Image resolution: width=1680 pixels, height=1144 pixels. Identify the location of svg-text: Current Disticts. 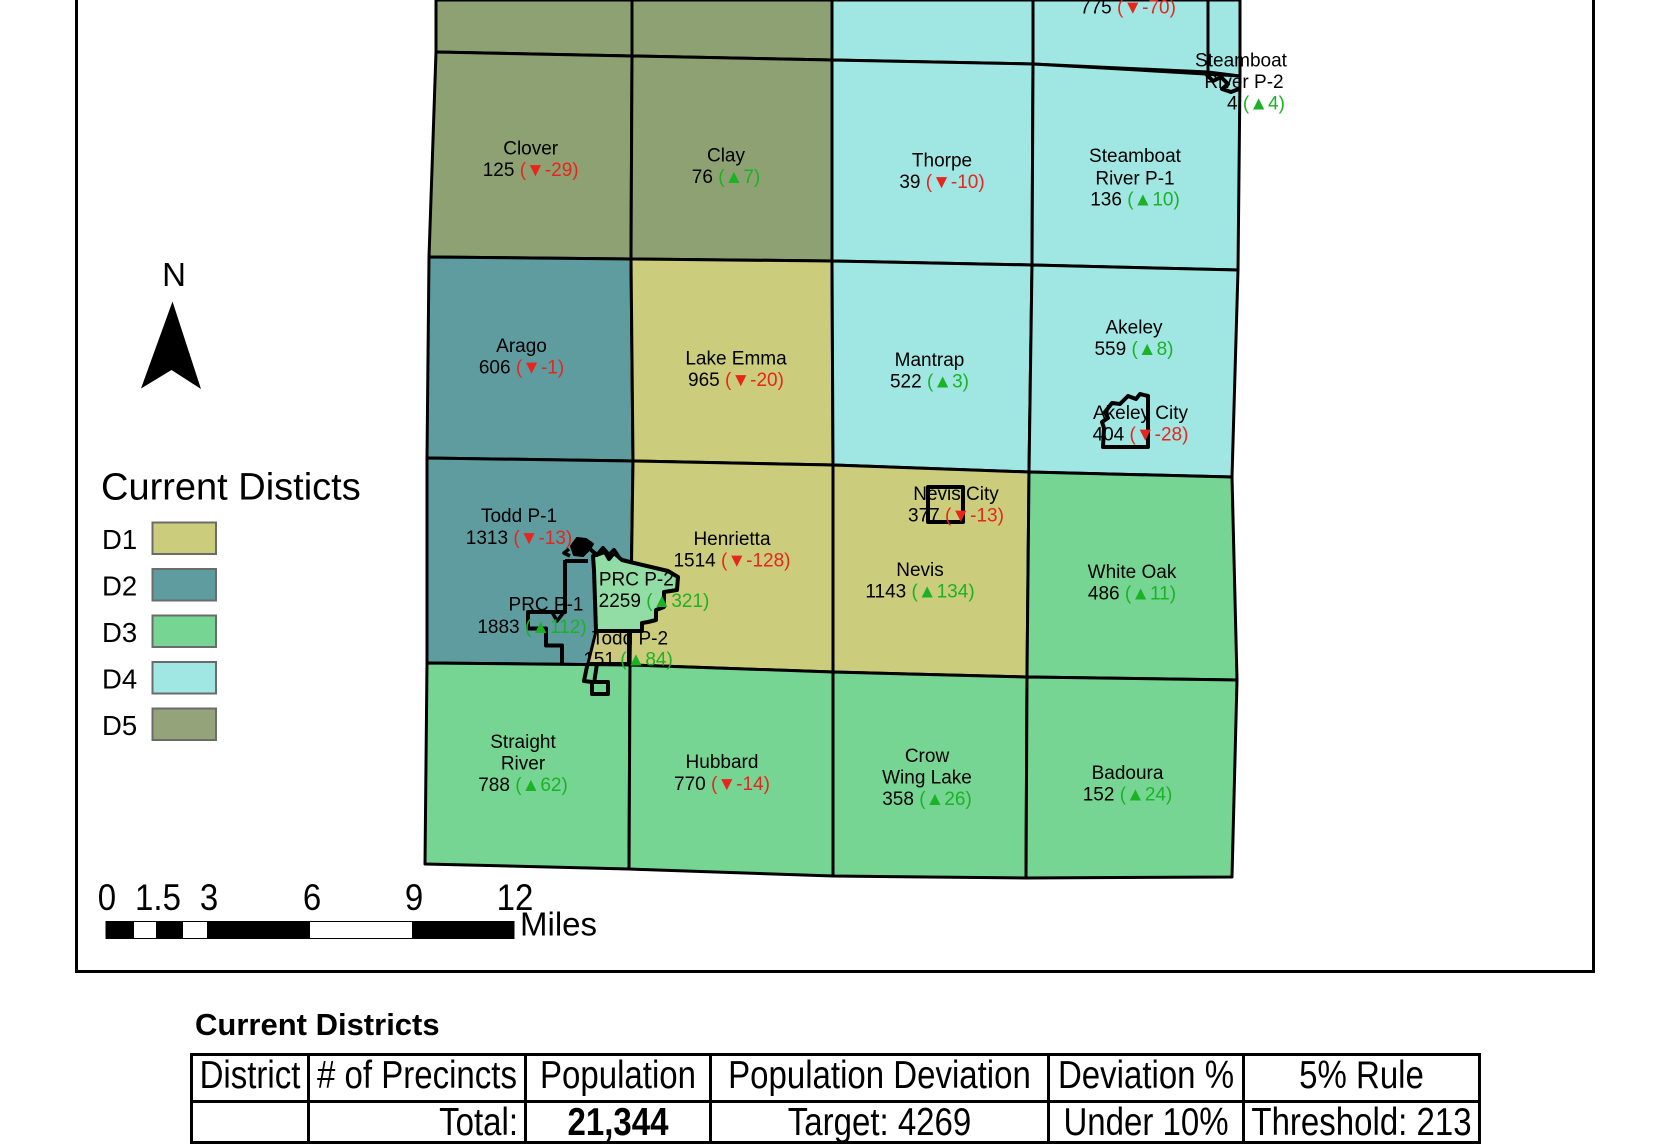
(231, 488).